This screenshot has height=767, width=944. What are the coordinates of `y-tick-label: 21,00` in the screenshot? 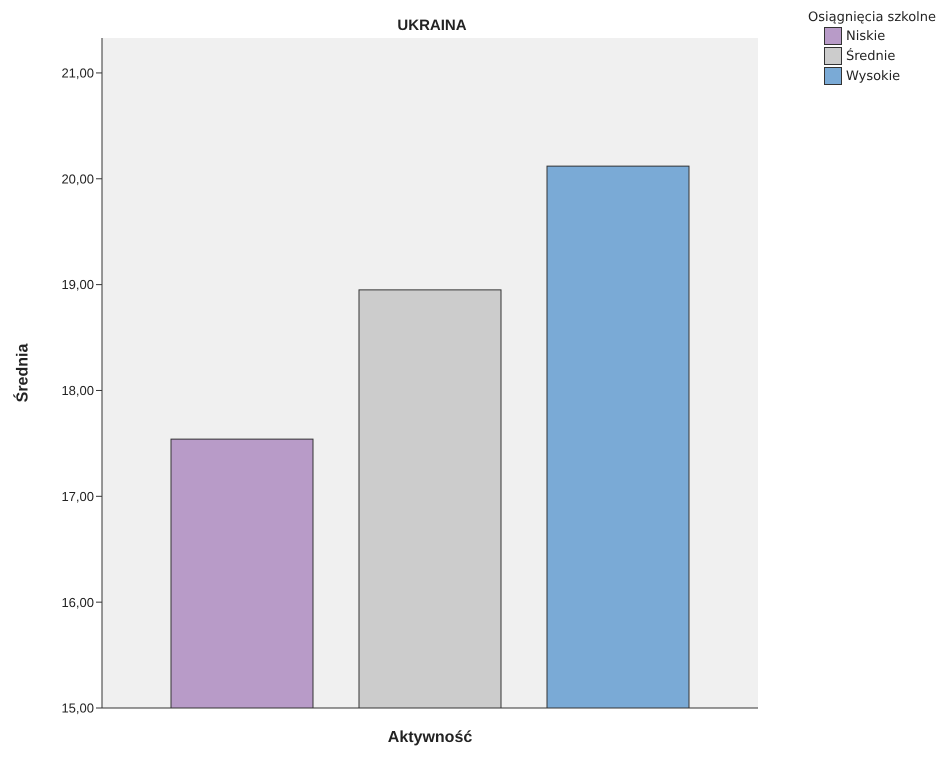 It's located at (77, 73).